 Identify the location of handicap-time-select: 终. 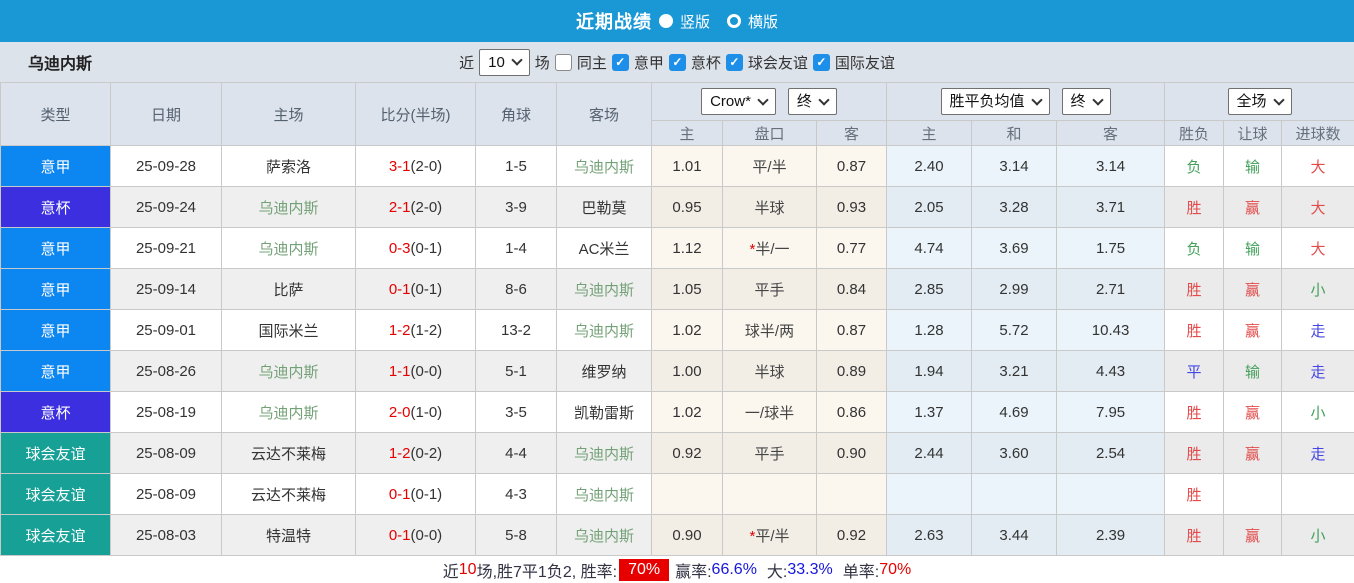
(812, 101).